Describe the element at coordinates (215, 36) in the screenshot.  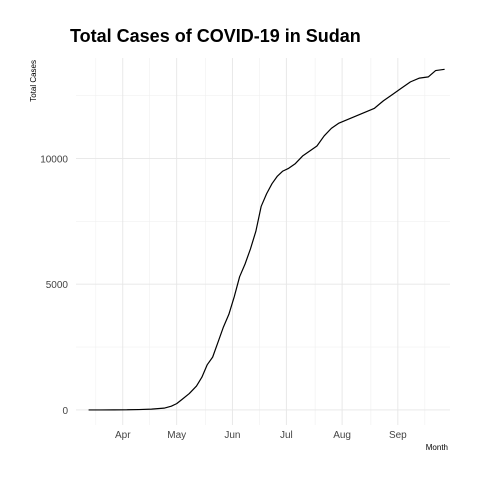
I see `chart-title: Total Cases of COVID-19 in Sudan` at that location.